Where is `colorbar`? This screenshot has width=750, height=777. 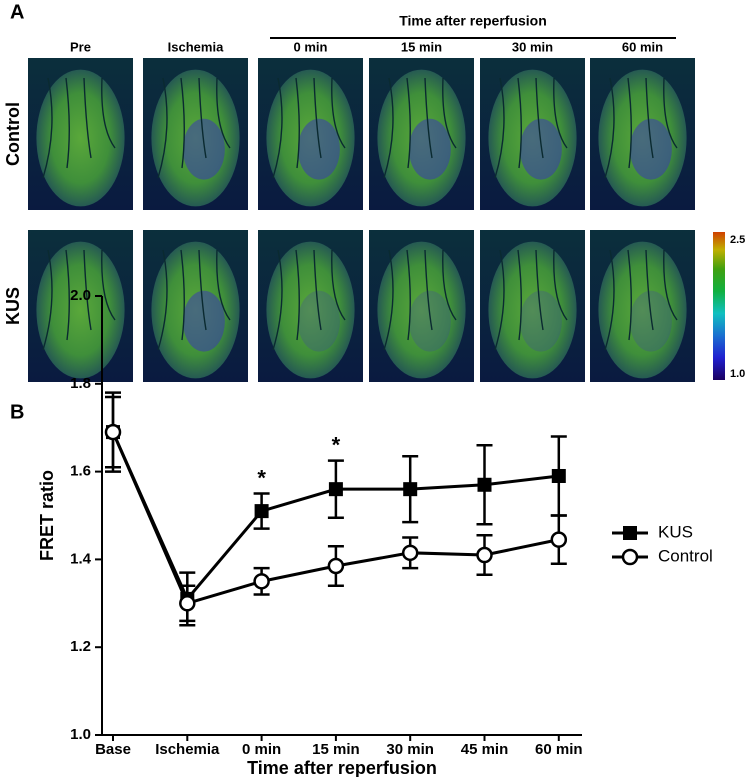
colorbar is located at coordinates (719, 306).